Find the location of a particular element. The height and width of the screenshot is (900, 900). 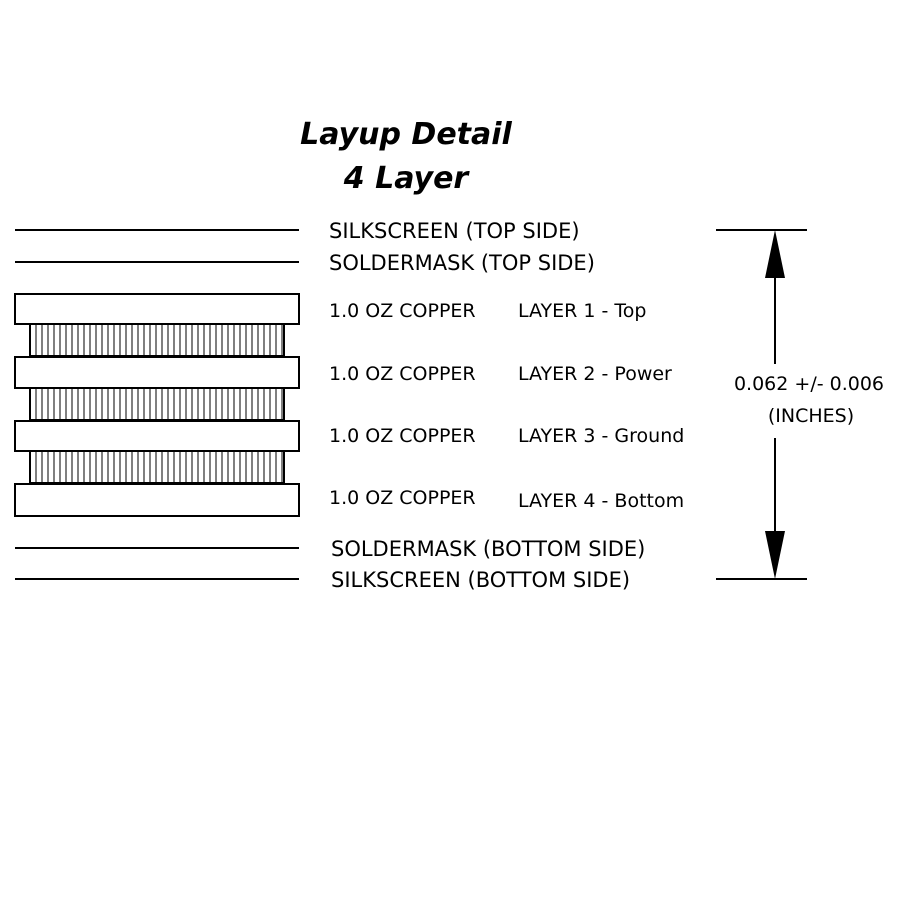

thickness-dimension: 0.062 +/- 0.006 (INCHES) is located at coordinates (800, 404).